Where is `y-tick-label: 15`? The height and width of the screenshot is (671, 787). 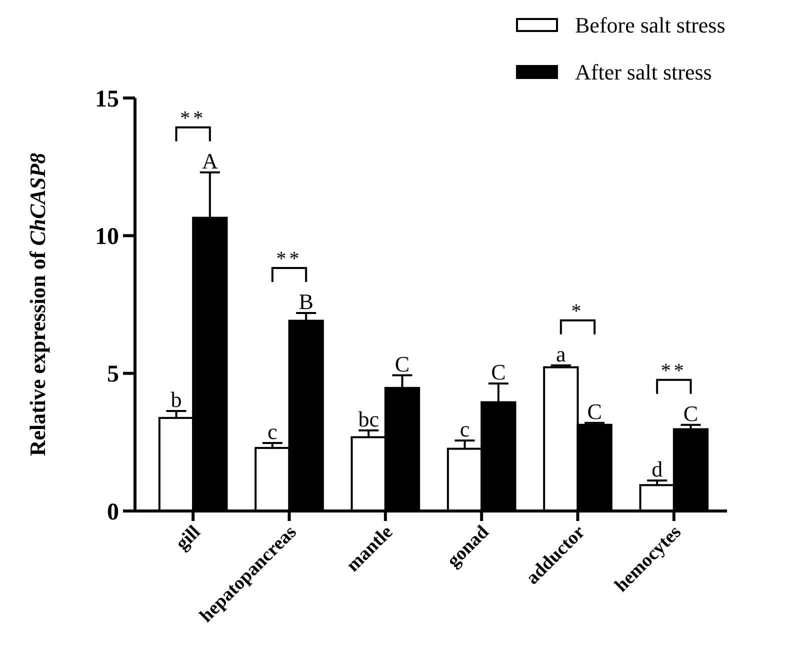
y-tick-label: 15 is located at coordinates (107, 99).